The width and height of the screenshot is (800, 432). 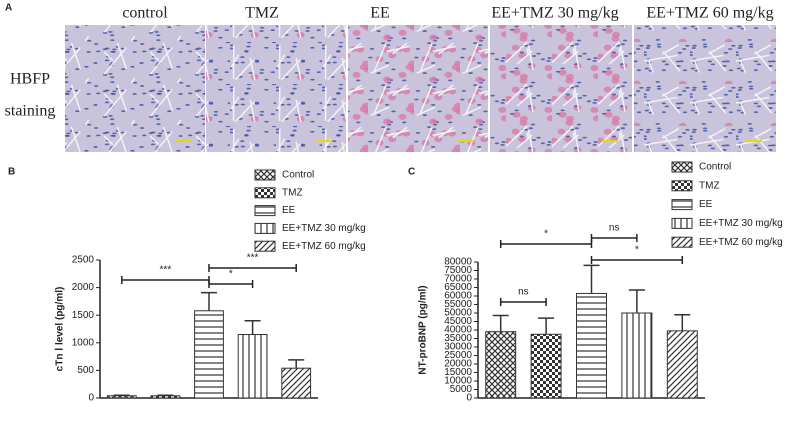 I want to click on y-tick-label: 15000, so click(x=458, y=372).